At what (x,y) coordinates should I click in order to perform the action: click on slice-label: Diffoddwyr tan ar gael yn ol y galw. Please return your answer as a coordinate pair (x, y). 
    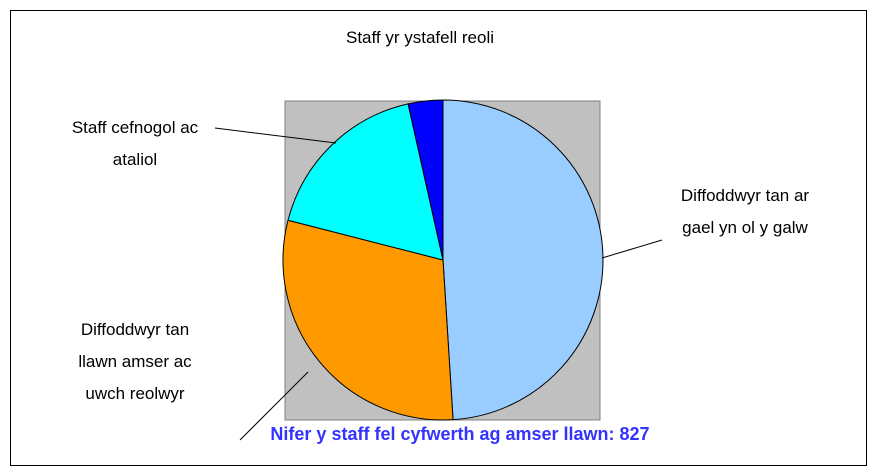
    Looking at the image, I should click on (745, 211).